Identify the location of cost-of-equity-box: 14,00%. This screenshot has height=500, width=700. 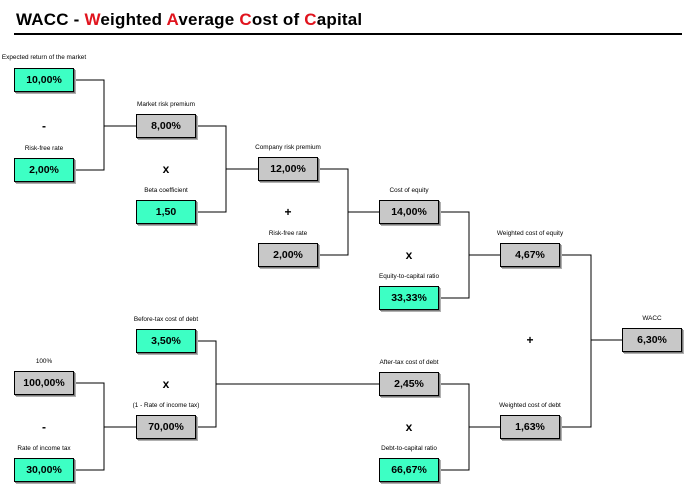
(409, 212).